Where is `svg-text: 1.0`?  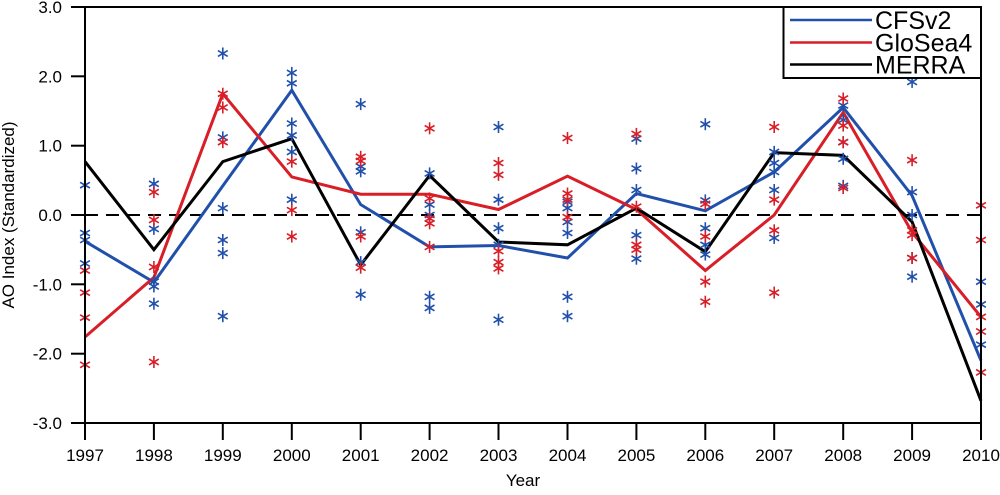 svg-text: 1.0 is located at coordinates (50, 146).